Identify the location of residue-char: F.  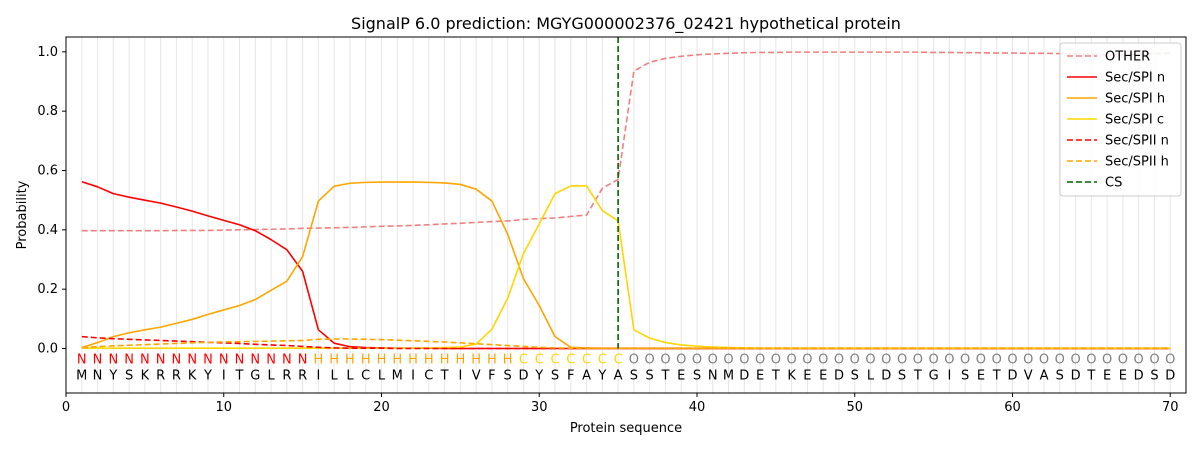
(570, 376).